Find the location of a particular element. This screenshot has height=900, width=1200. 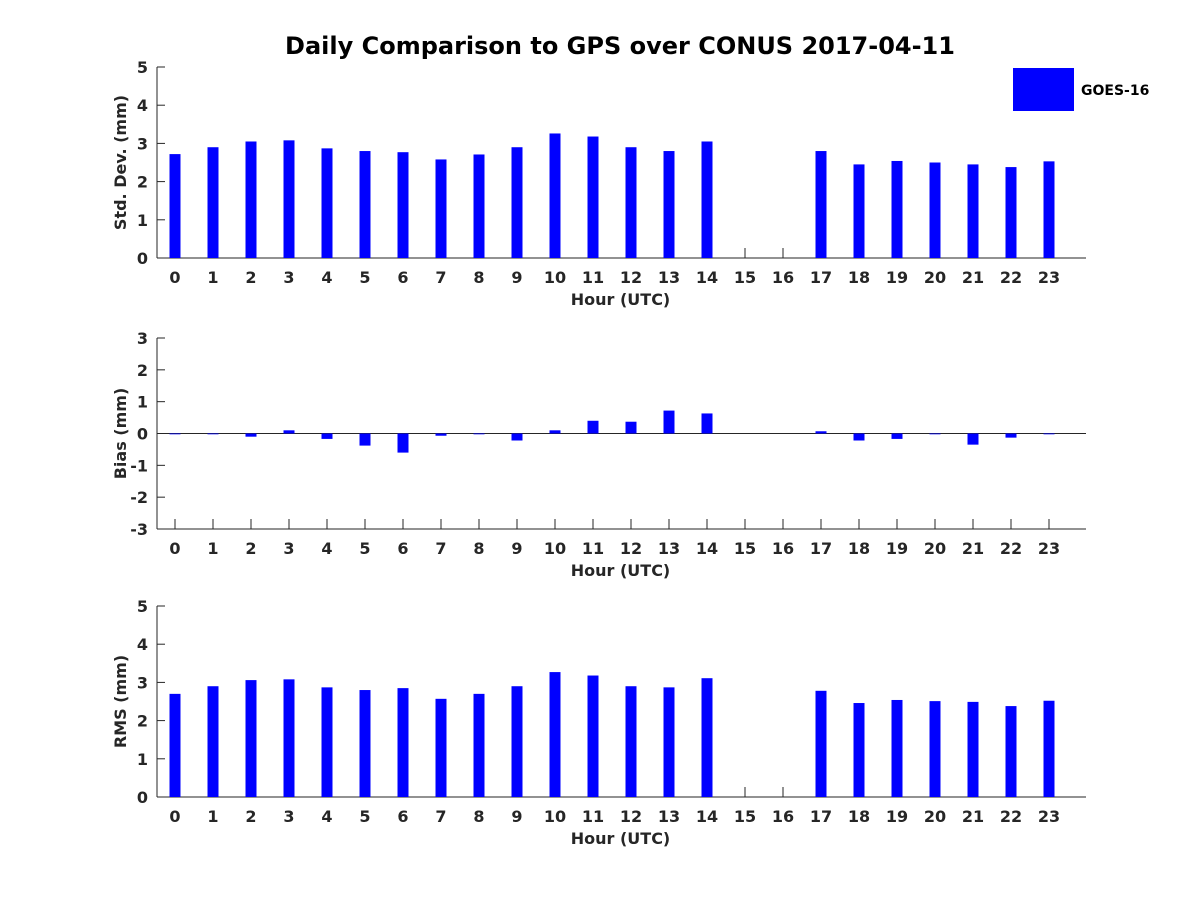

legend: GOES-16 is located at coordinates (1081, 89).